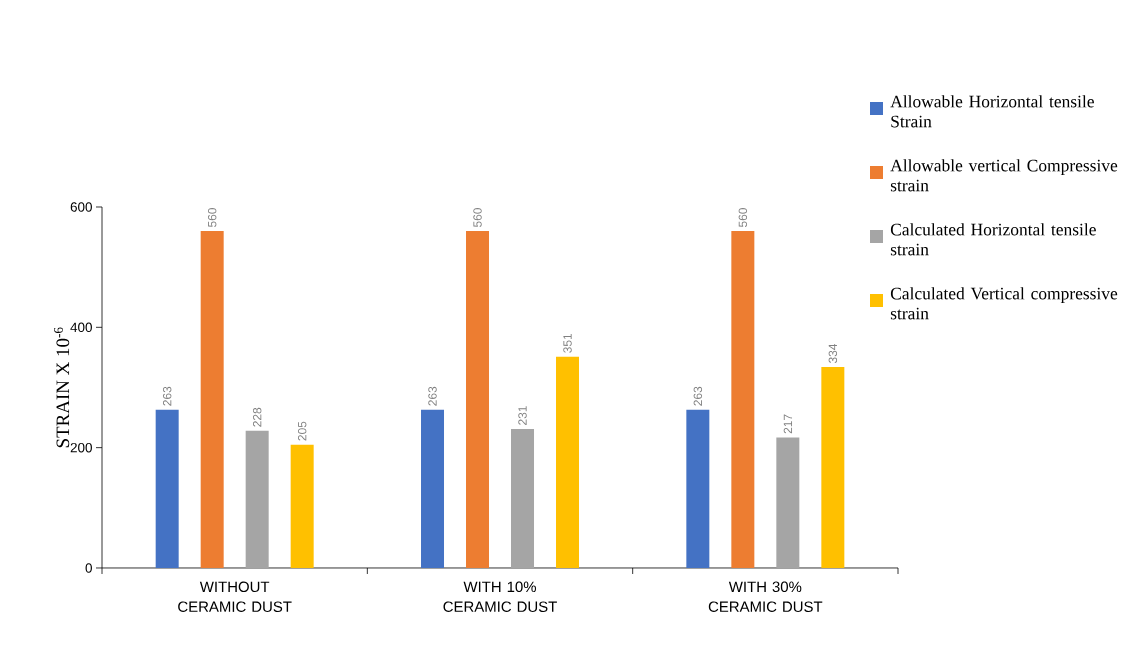  Describe the element at coordinates (62, 387) in the screenshot. I see `y-axis-title: STRAIN X 10$^{-6}$` at that location.